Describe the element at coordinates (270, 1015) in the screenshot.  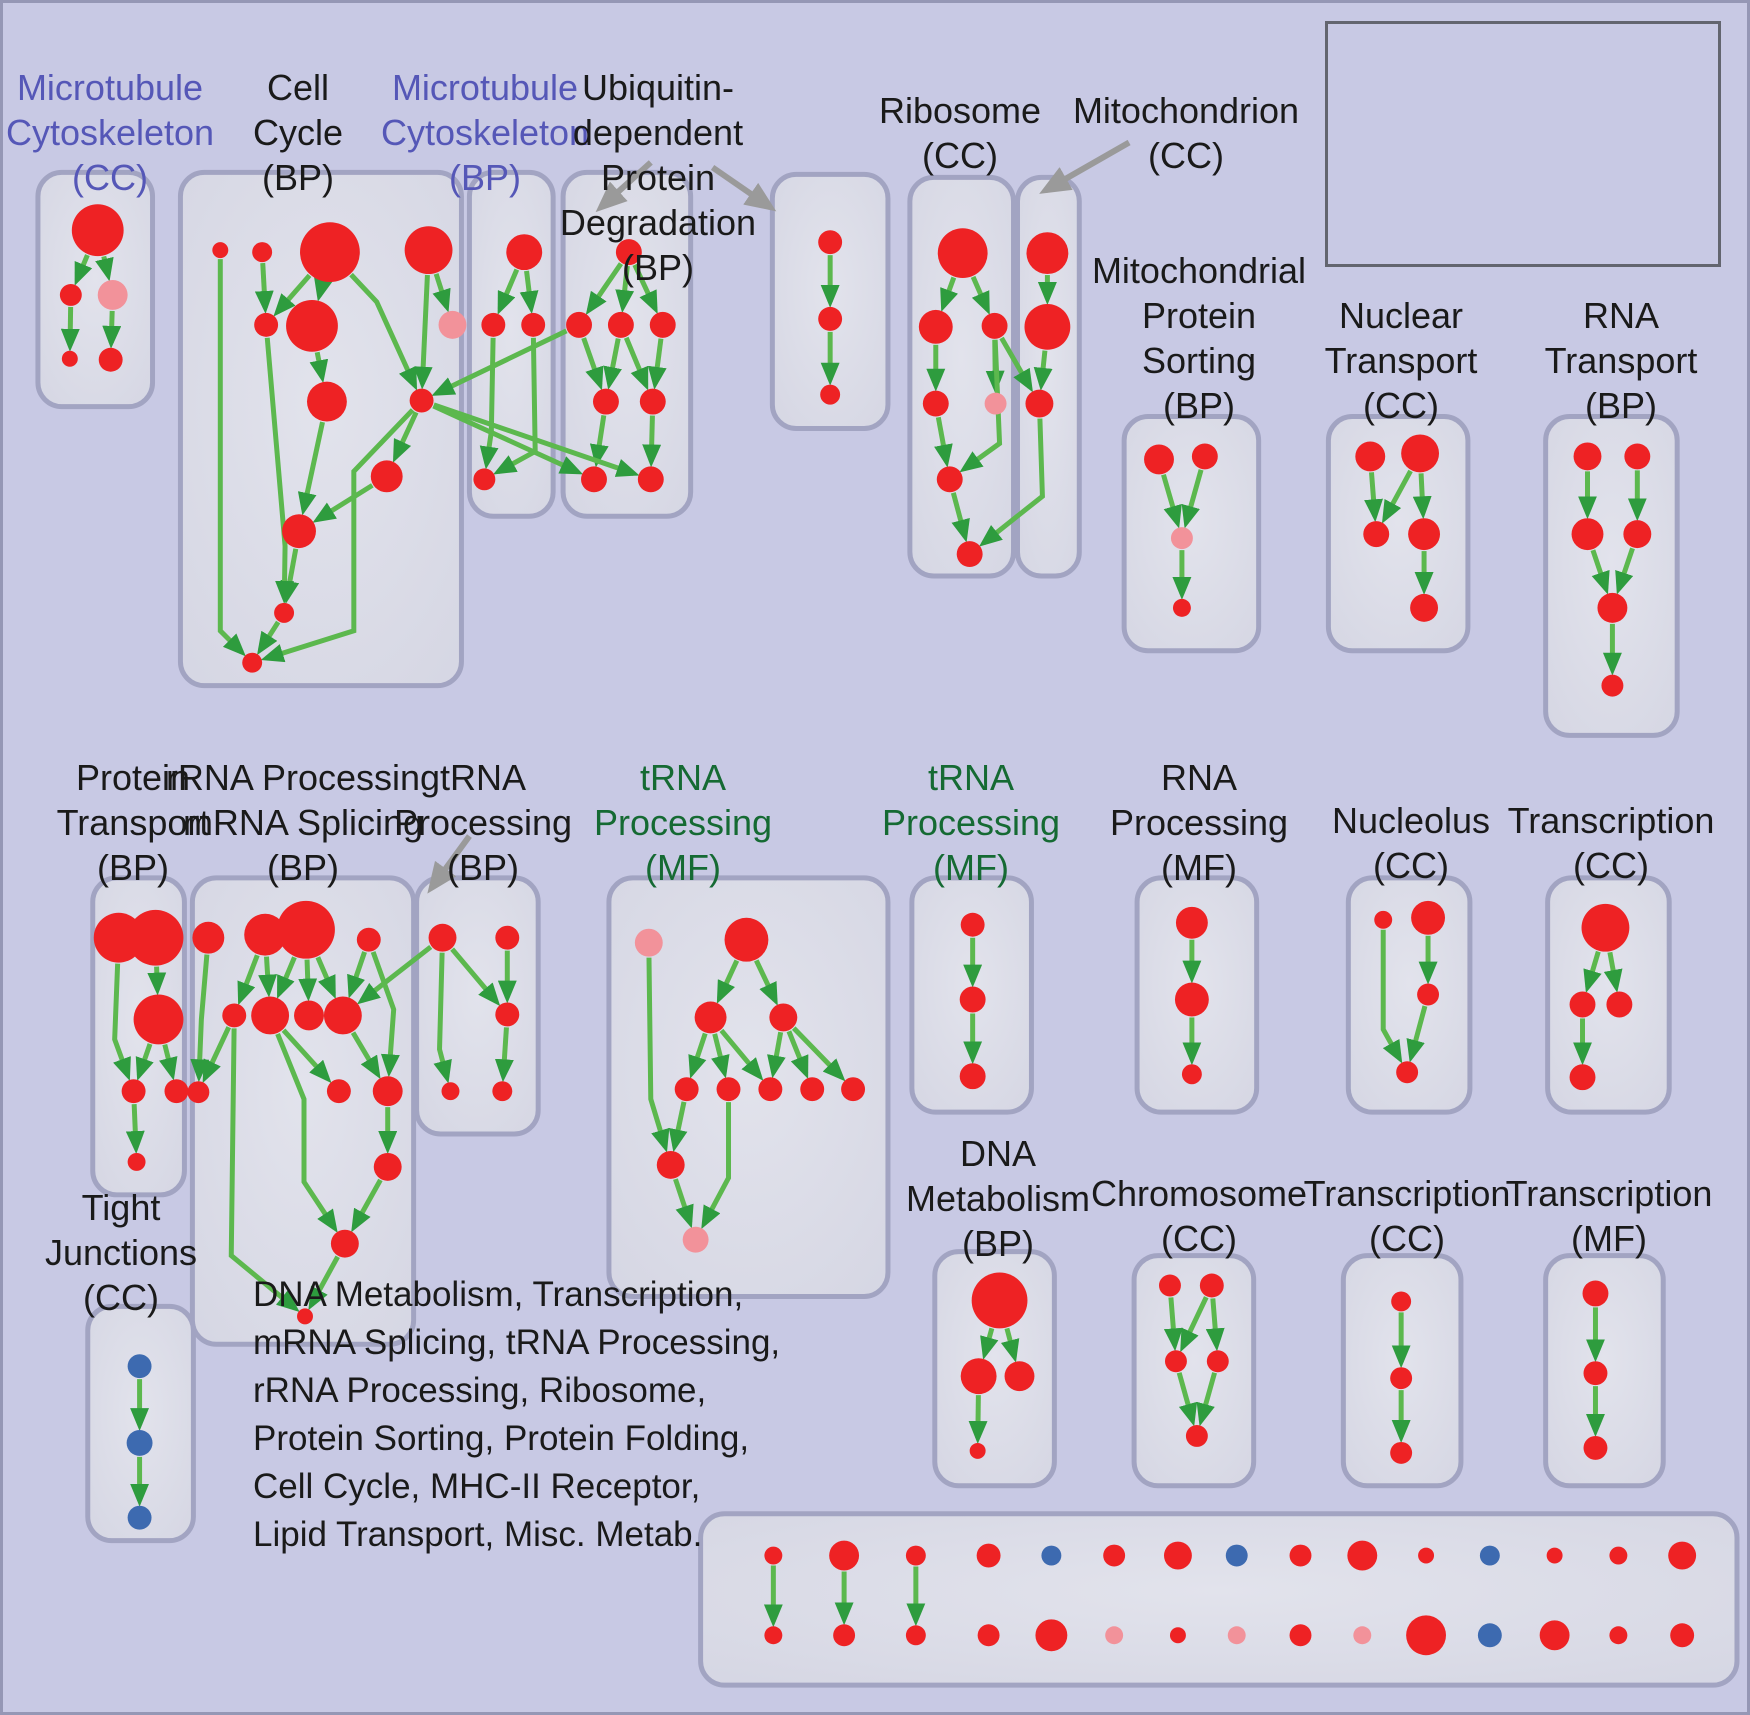
I see `node-l6` at that location.